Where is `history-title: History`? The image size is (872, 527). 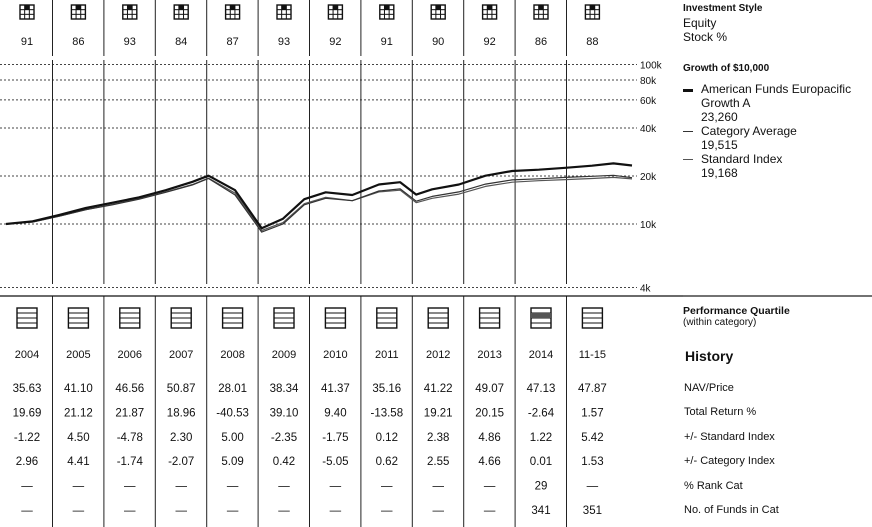 history-title: History is located at coordinates (709, 356).